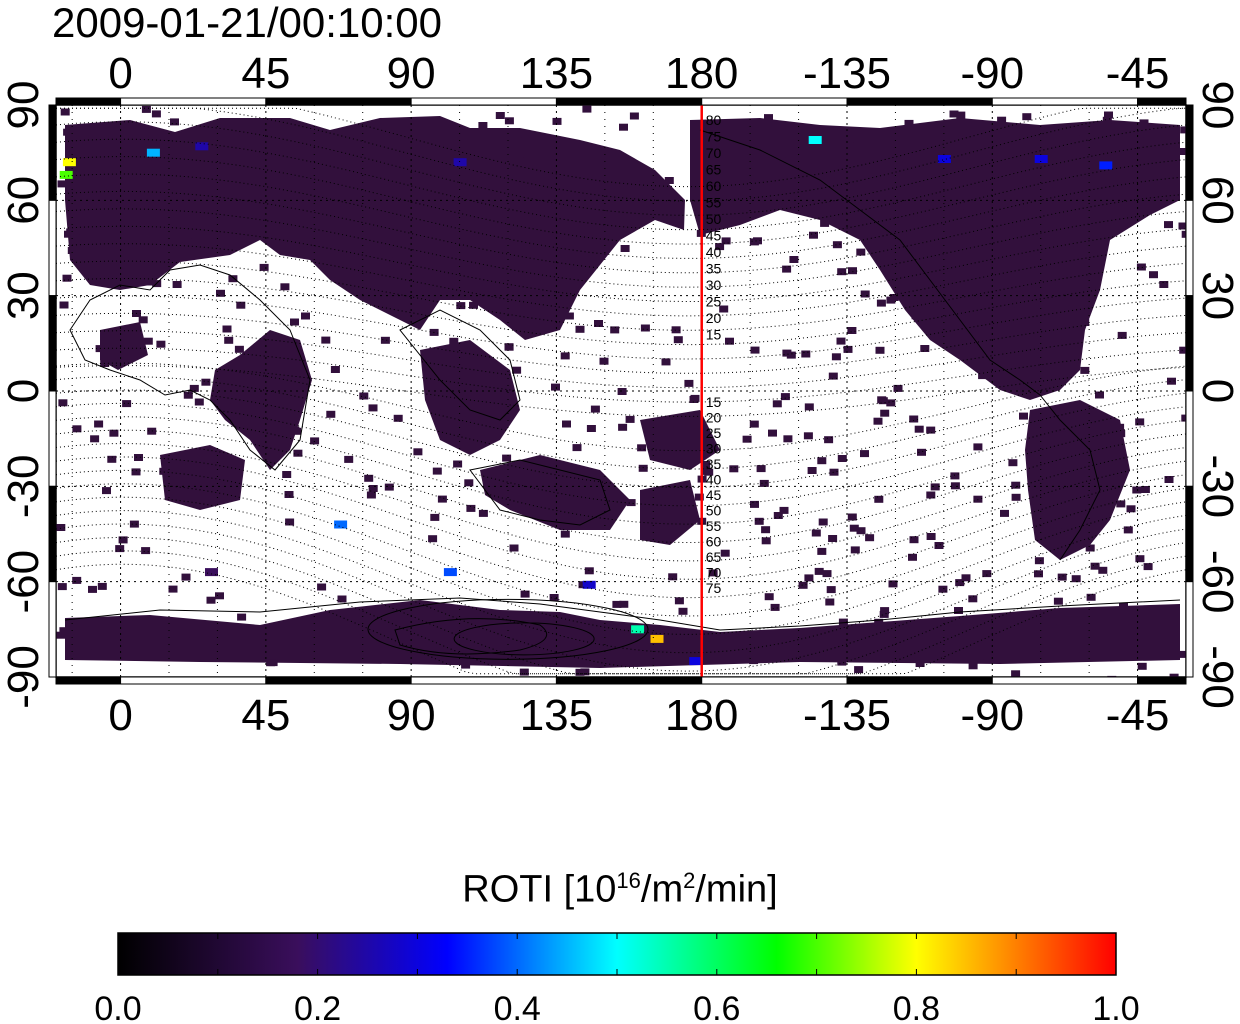  Describe the element at coordinates (508, 629) in the screenshot. I see `polar-contour` at that location.